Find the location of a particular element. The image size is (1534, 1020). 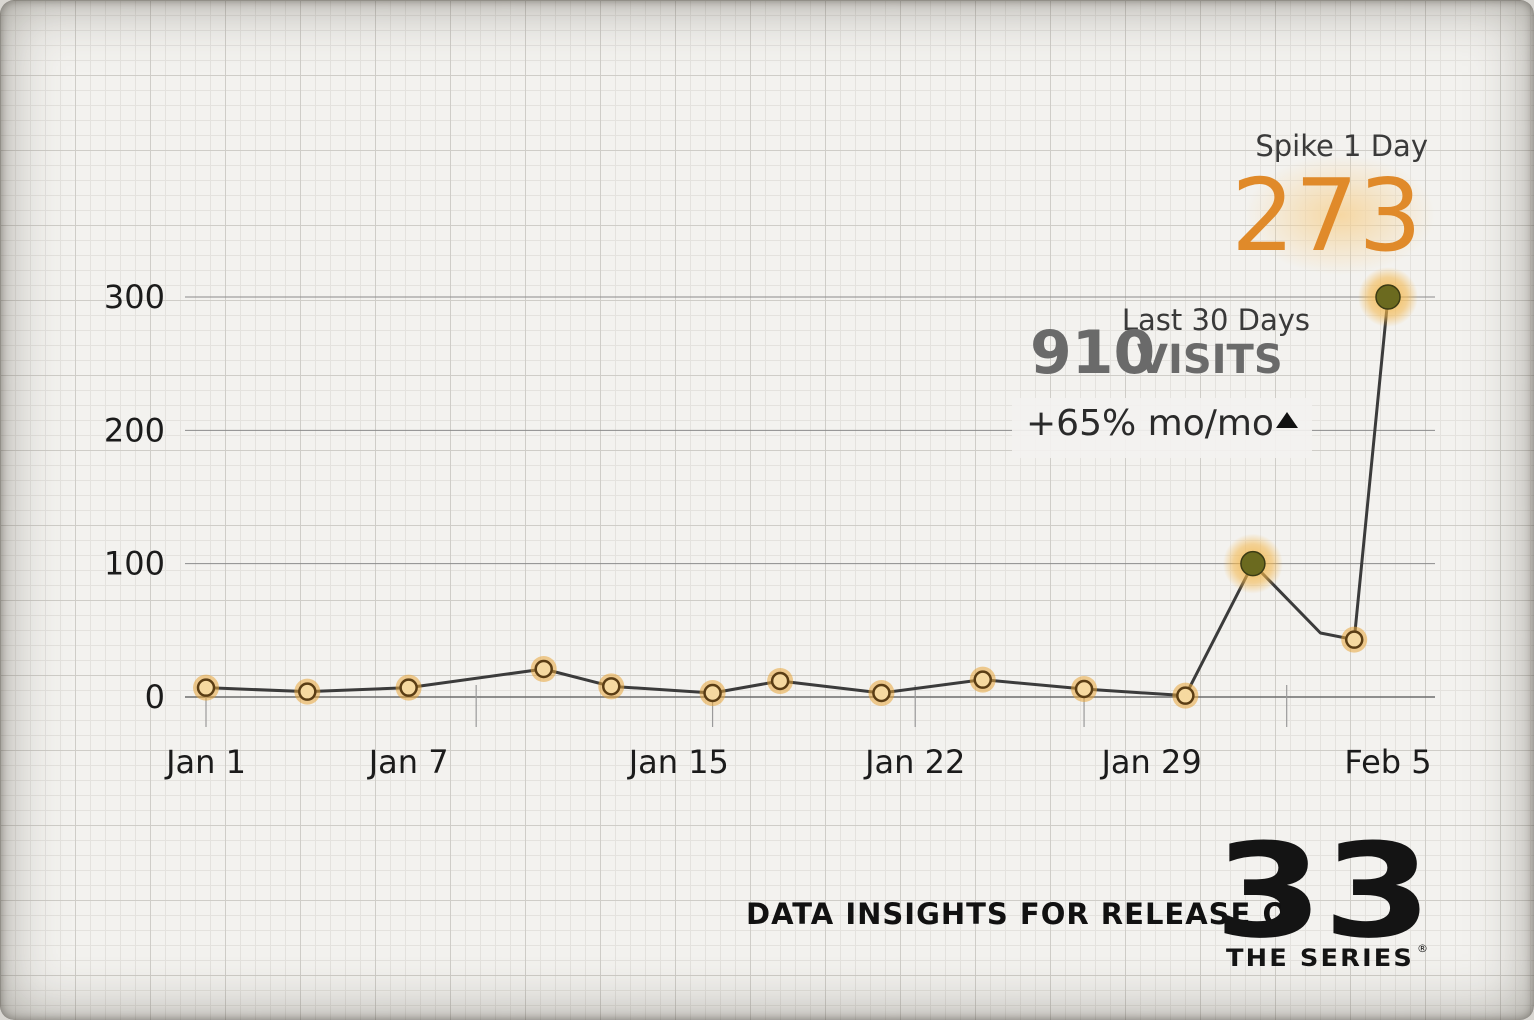

x-tick-label: Jan 1 is located at coordinates (205, 762).